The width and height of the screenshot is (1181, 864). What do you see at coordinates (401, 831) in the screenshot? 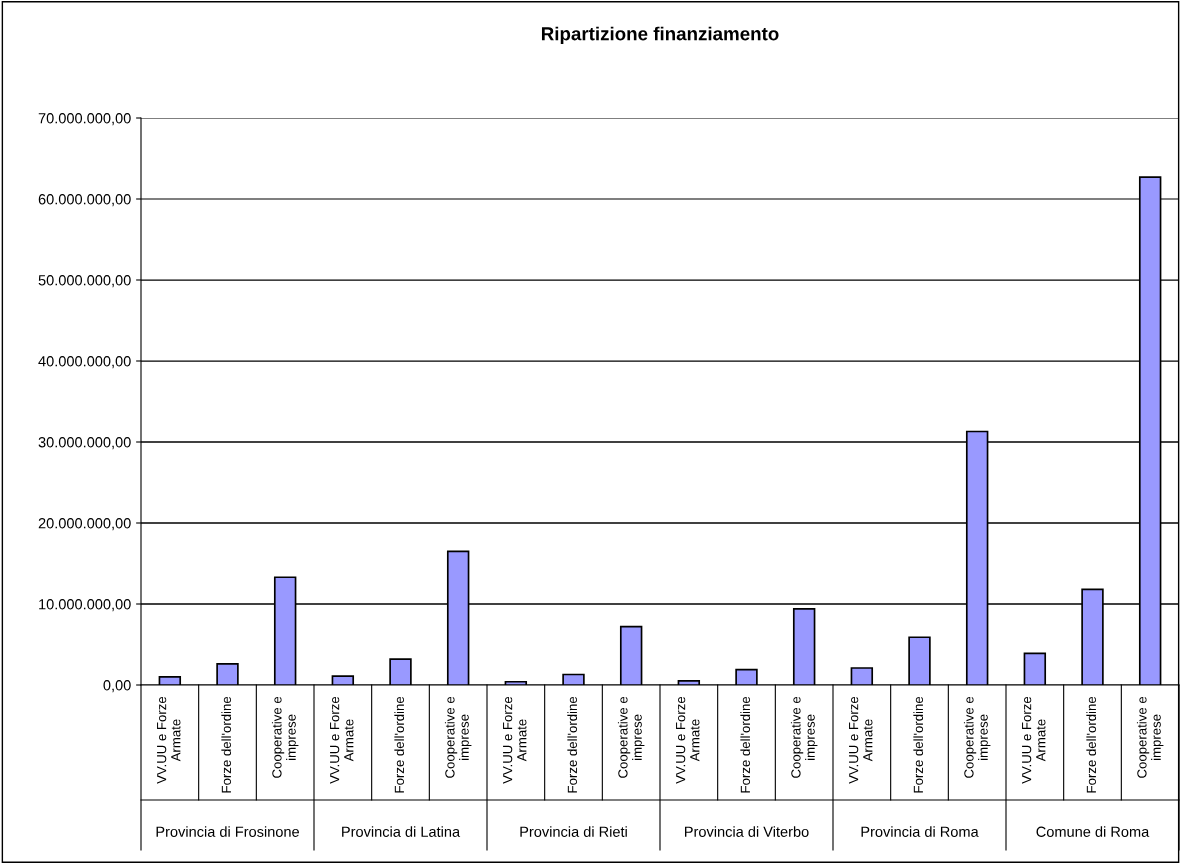
I see `text: Provincia di Latina` at bounding box center [401, 831].